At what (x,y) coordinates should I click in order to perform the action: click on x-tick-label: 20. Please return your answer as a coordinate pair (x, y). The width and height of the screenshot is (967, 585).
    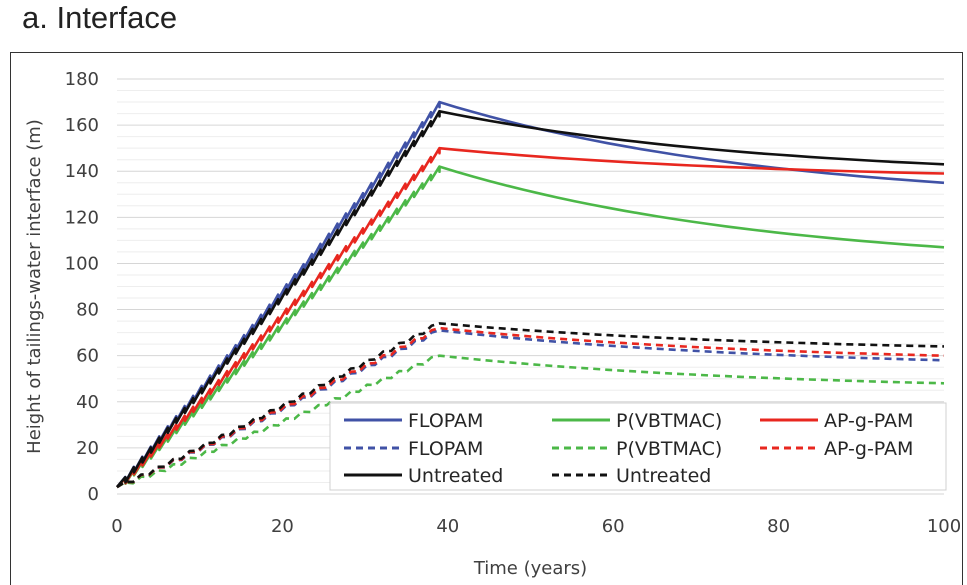
    Looking at the image, I should click on (282, 526).